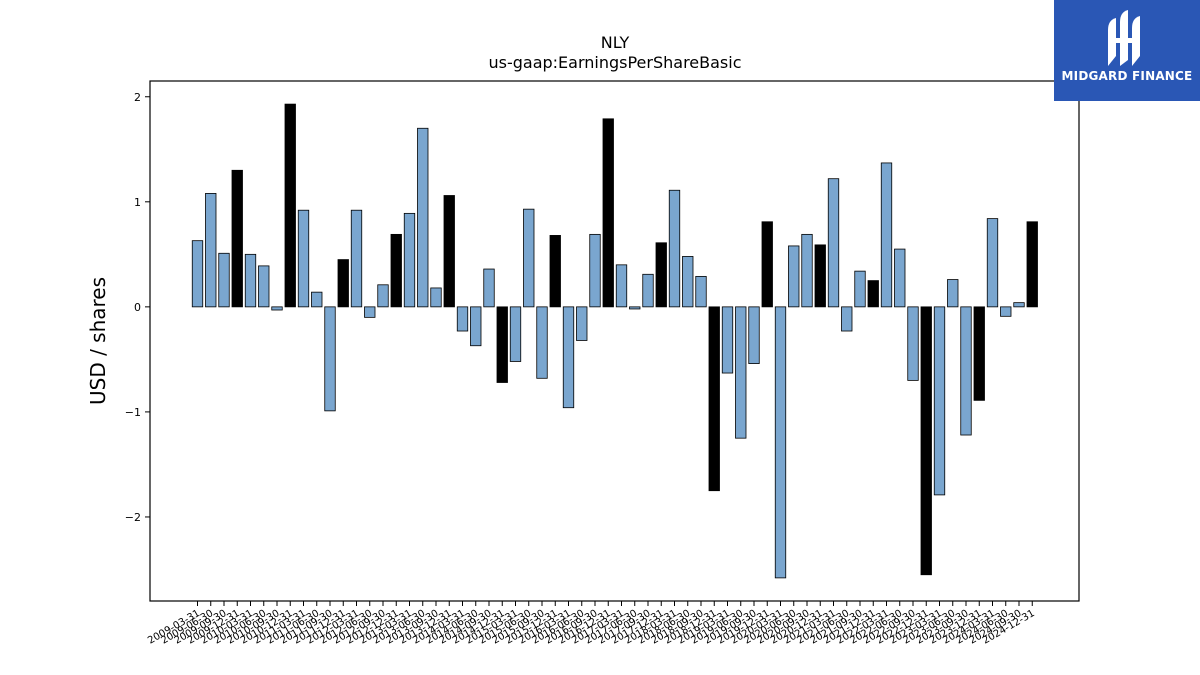 This screenshot has height=675, width=1200. Describe the element at coordinates (98, 341) in the screenshot. I see `y-axis-label: USD / shares` at that location.